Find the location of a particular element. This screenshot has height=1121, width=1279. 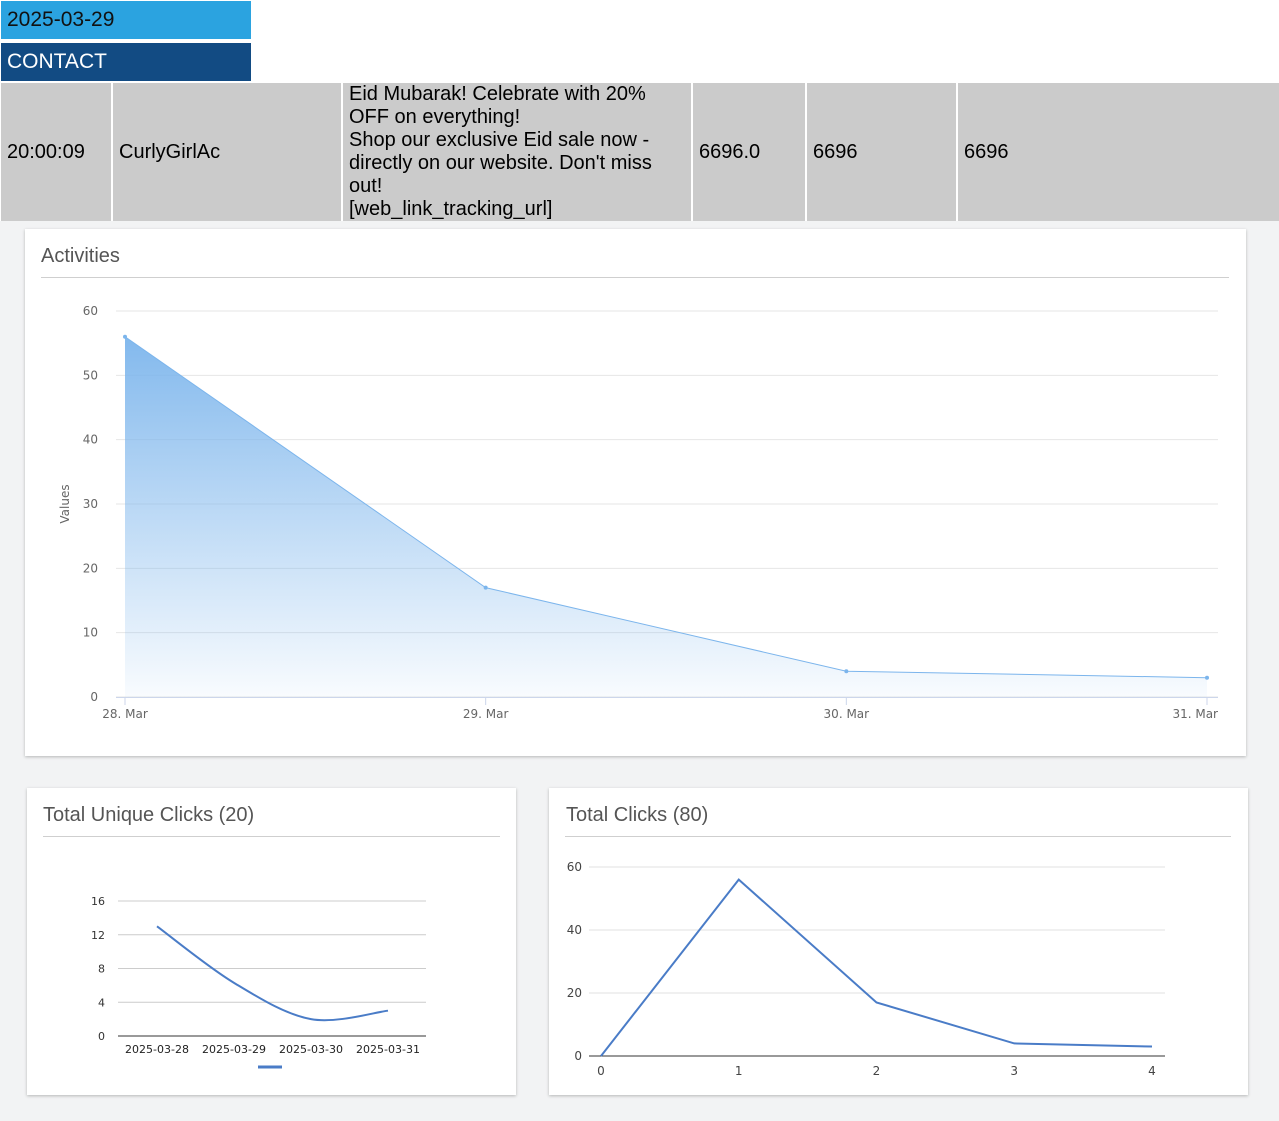

value-a-cell: 6696.0 is located at coordinates (748, 152).